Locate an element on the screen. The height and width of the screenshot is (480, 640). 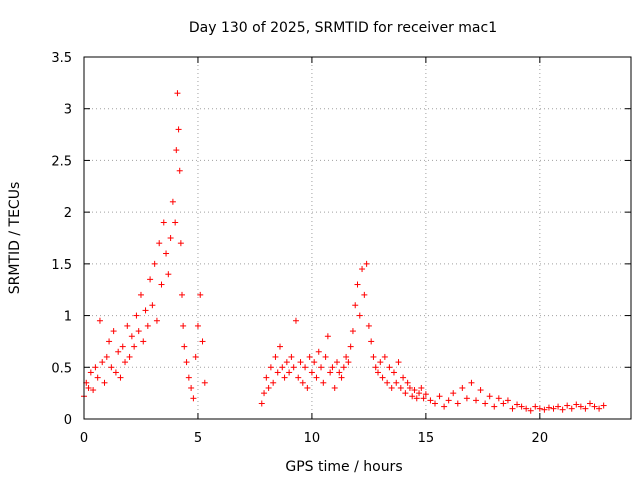
x-tick-label: 0 is located at coordinates (84, 438).